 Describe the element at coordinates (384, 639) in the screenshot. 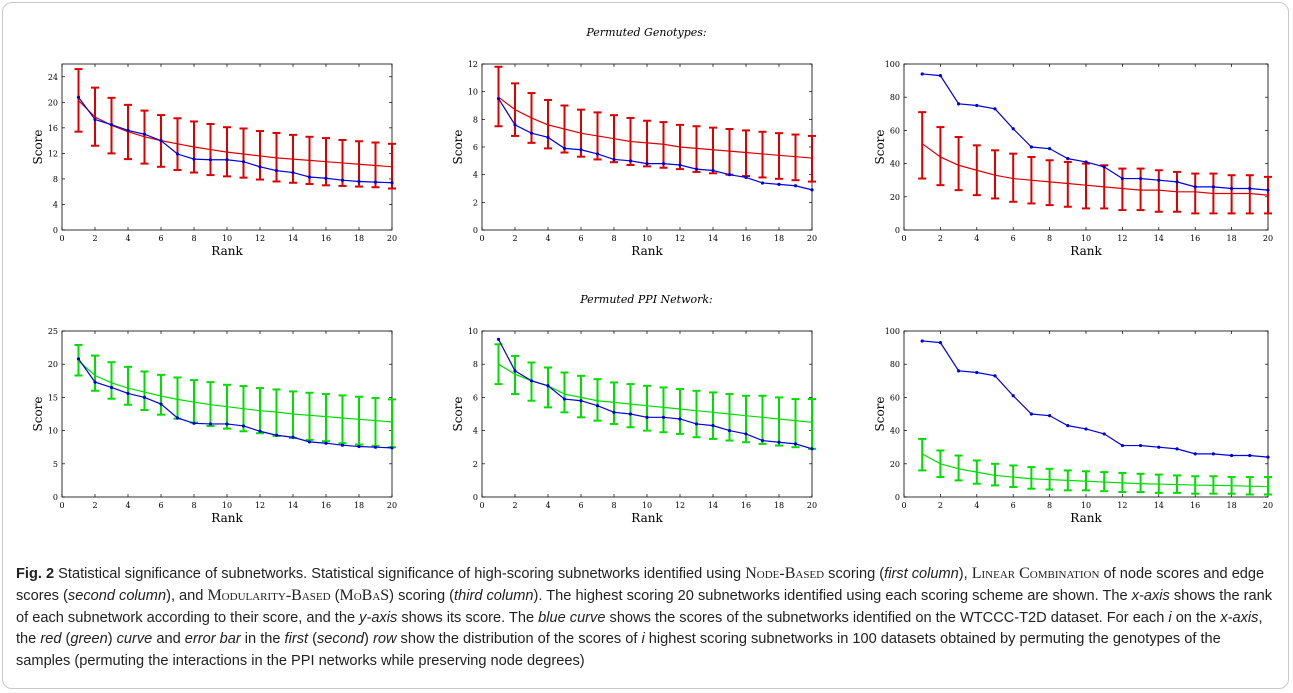

I see `caption-emphasis: row` at that location.